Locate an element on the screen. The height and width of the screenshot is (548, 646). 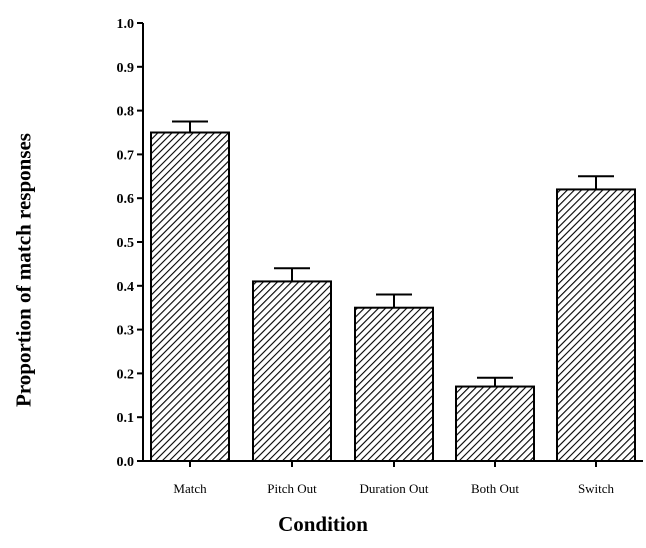
y-tick-label: 0.5 is located at coordinates (126, 243).